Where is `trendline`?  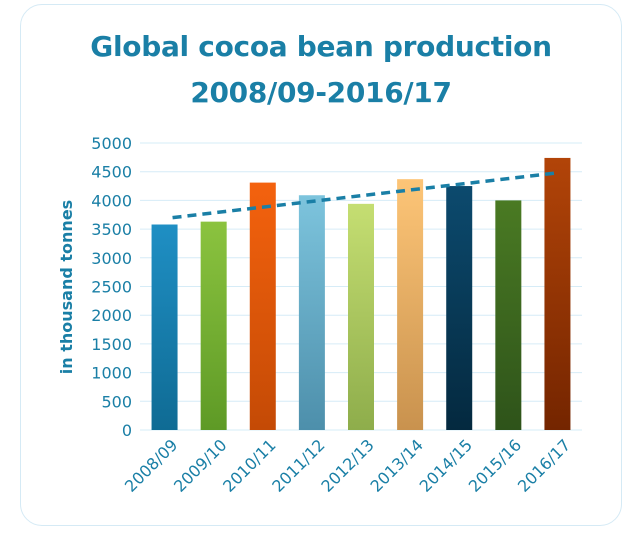 trendline is located at coordinates (365, 195).